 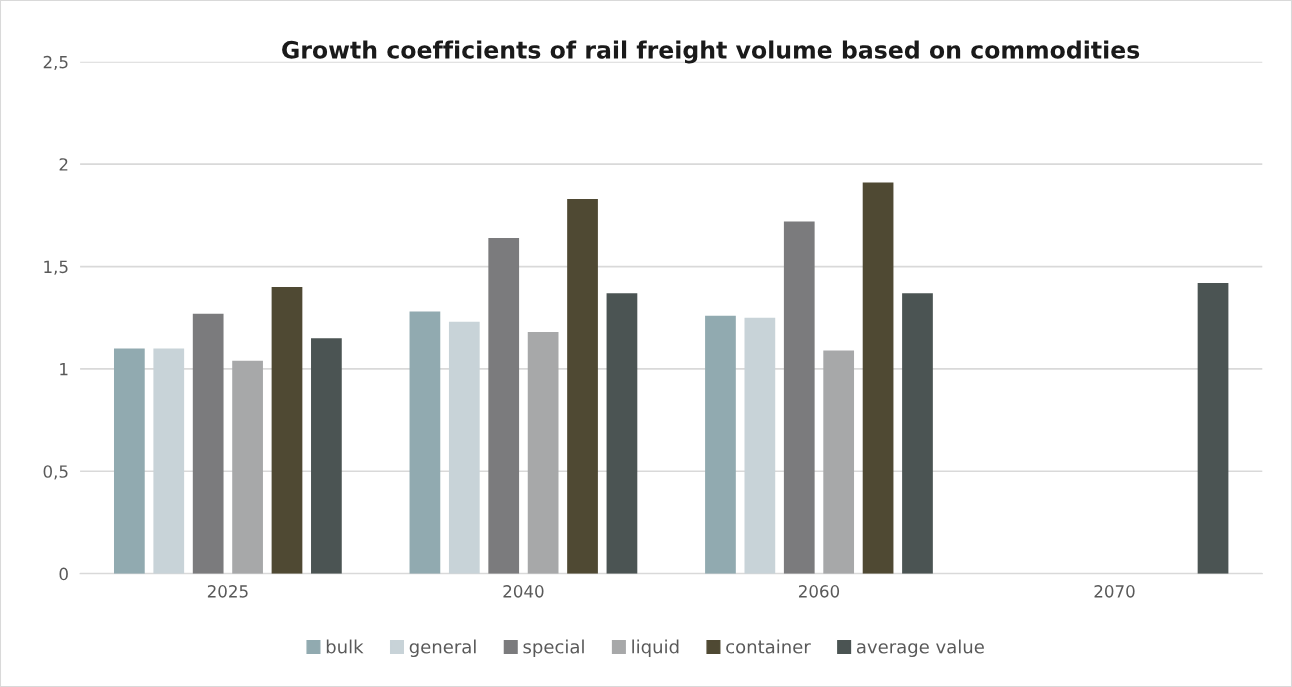 What do you see at coordinates (345, 646) in the screenshot?
I see `legend-label: bulk` at bounding box center [345, 646].